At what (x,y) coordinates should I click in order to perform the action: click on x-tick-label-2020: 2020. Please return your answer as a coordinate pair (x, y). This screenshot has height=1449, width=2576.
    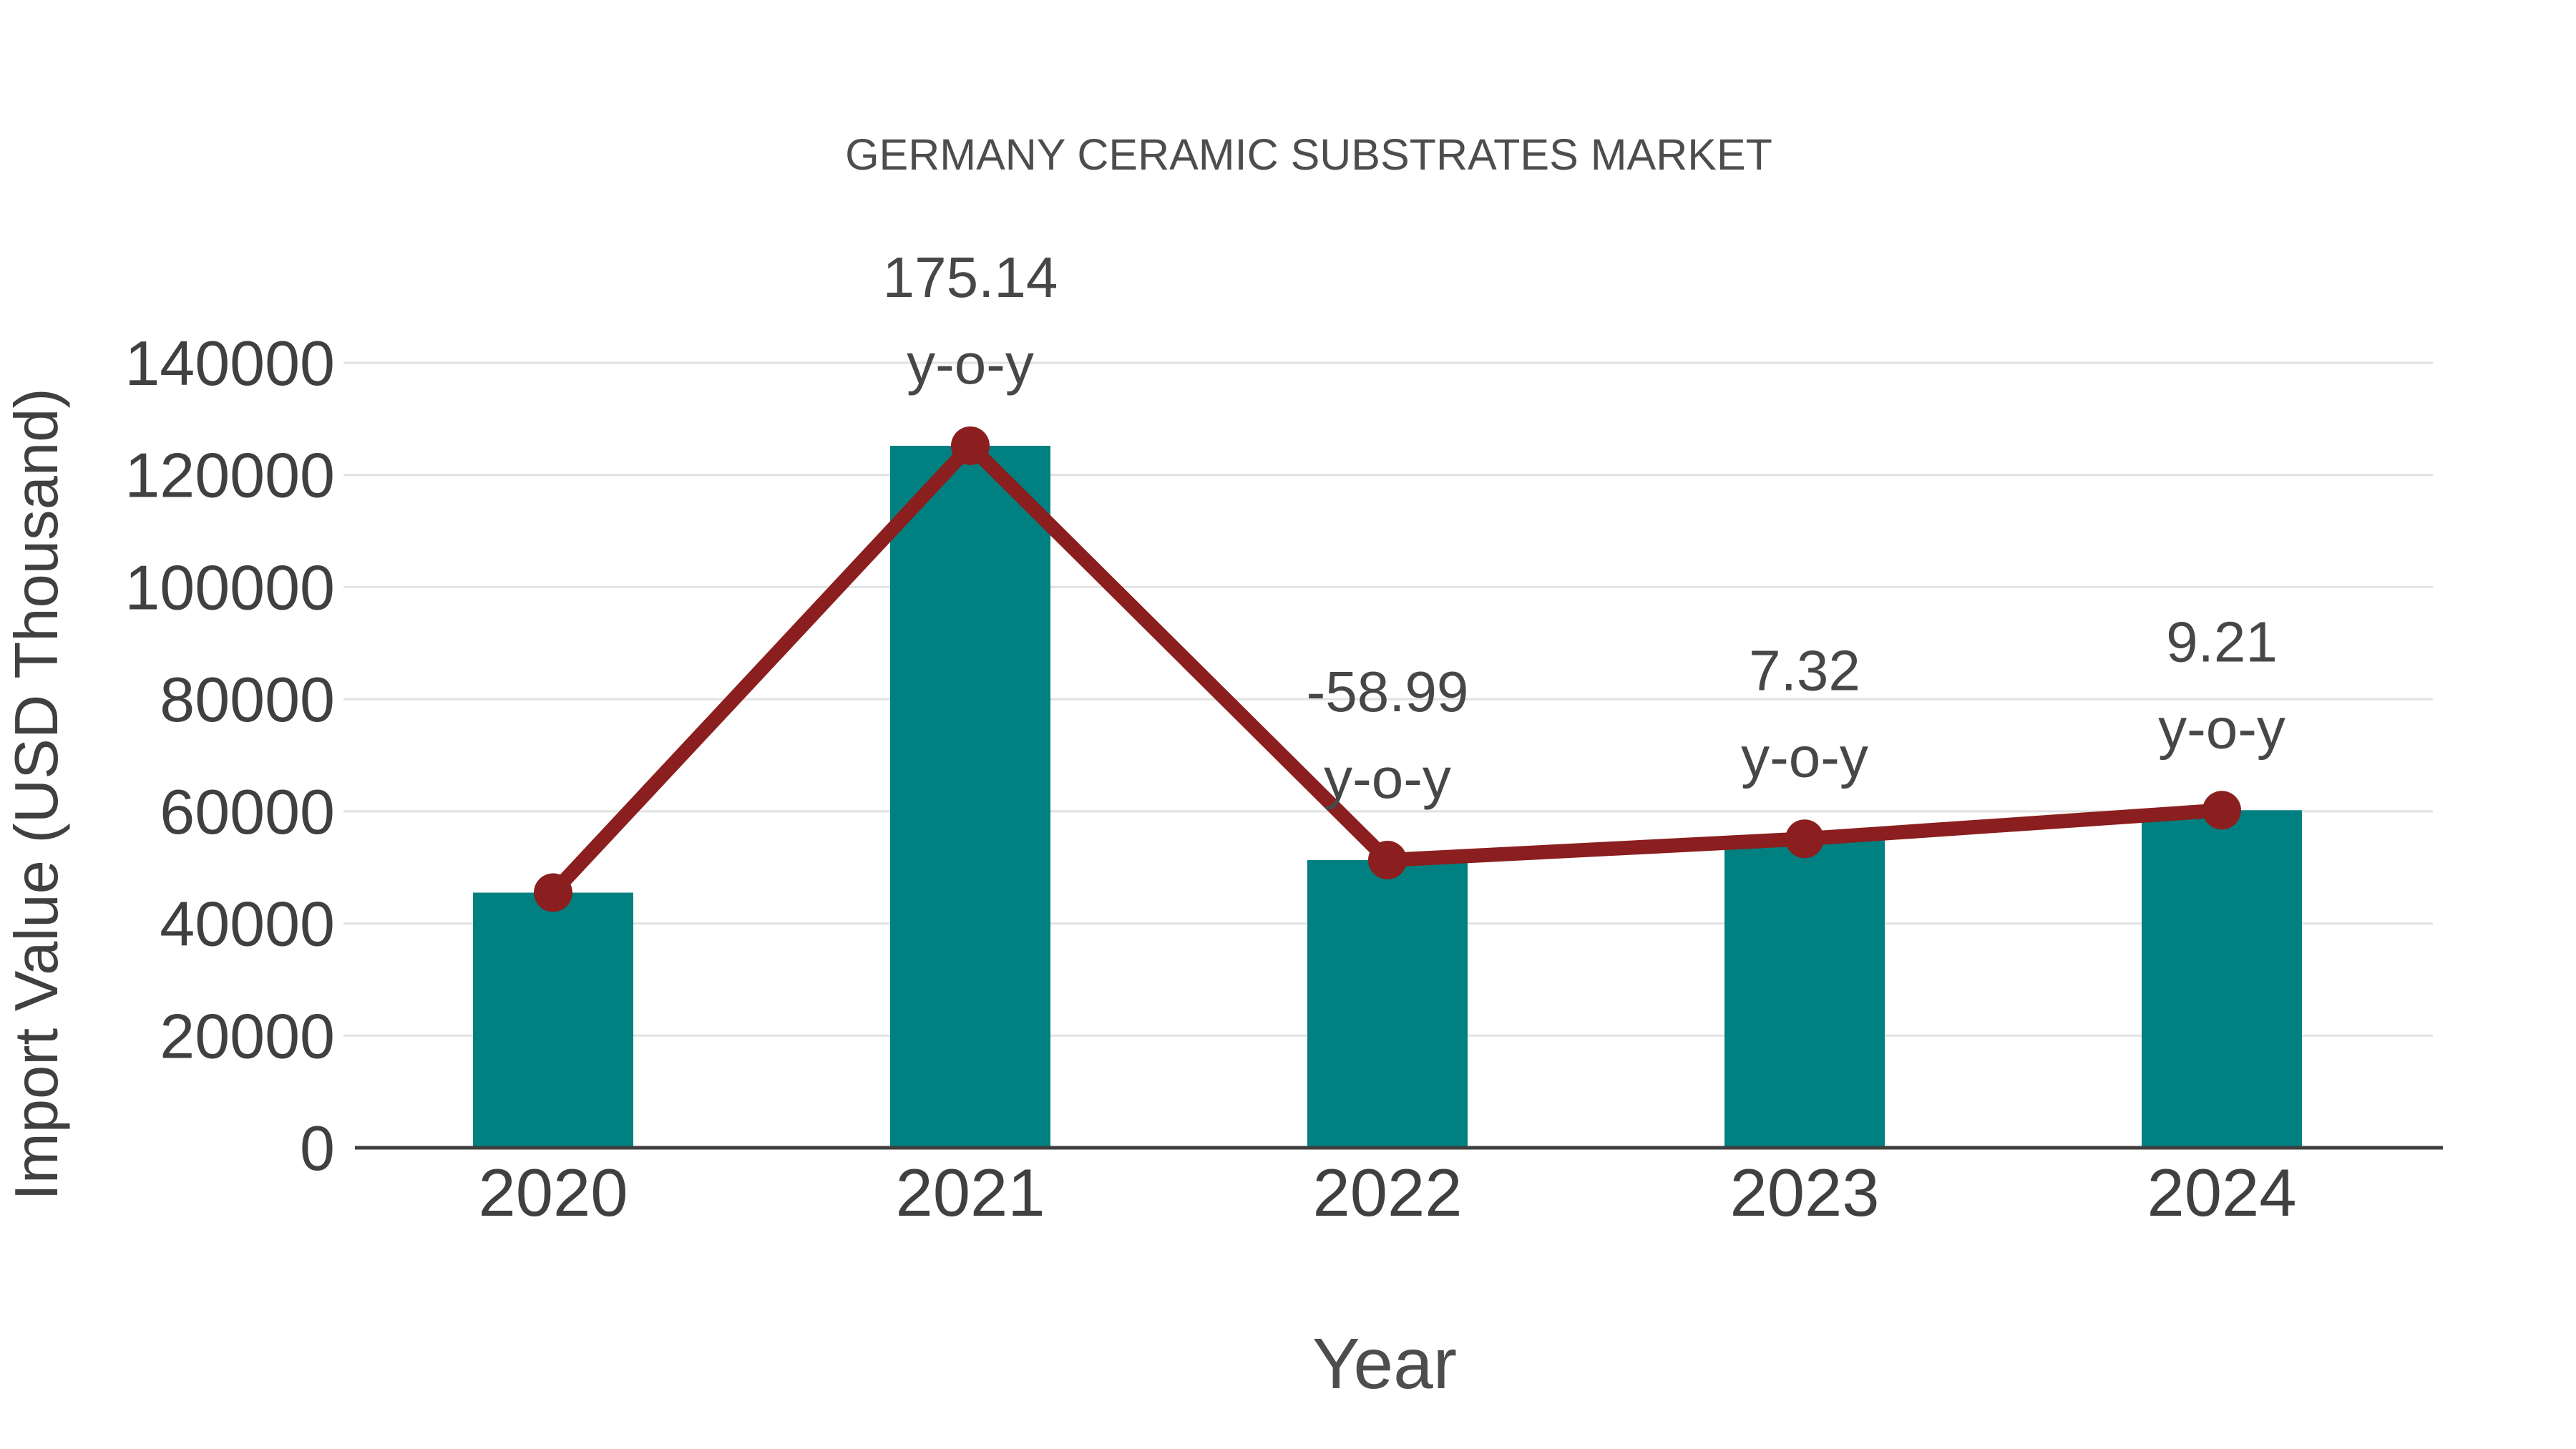
    Looking at the image, I should click on (553, 1192).